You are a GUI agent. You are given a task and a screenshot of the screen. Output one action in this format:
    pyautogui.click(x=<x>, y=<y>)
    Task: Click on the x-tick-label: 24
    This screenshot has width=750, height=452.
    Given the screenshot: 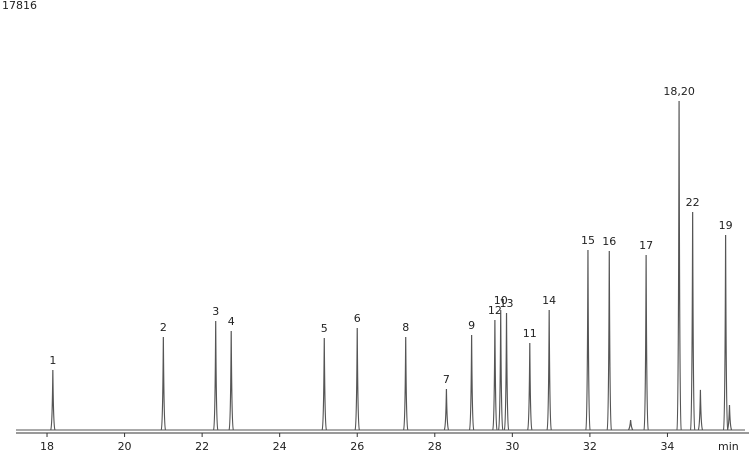 What is the action you would take?
    pyautogui.click(x=280, y=446)
    